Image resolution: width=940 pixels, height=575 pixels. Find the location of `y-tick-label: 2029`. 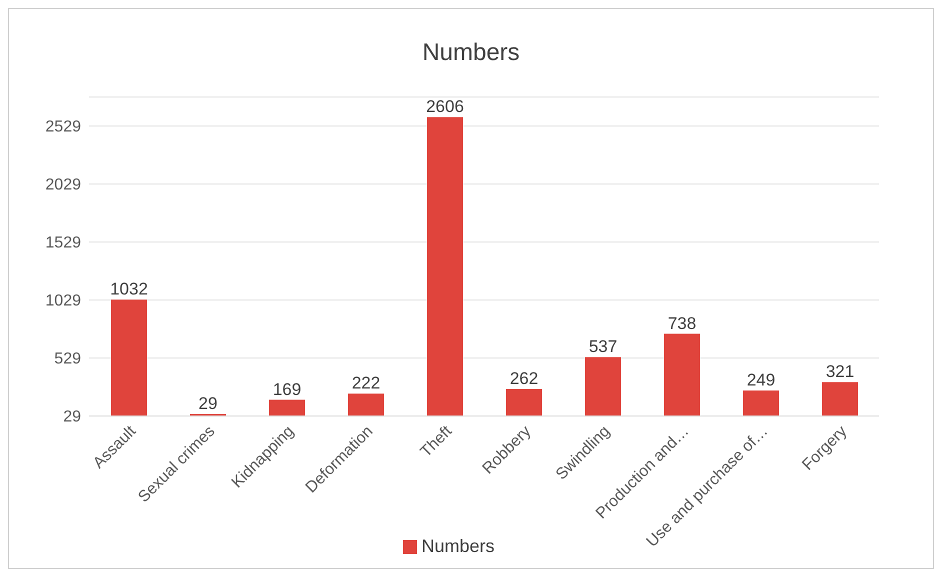

y-tick-label: 2029 is located at coordinates (63, 185).